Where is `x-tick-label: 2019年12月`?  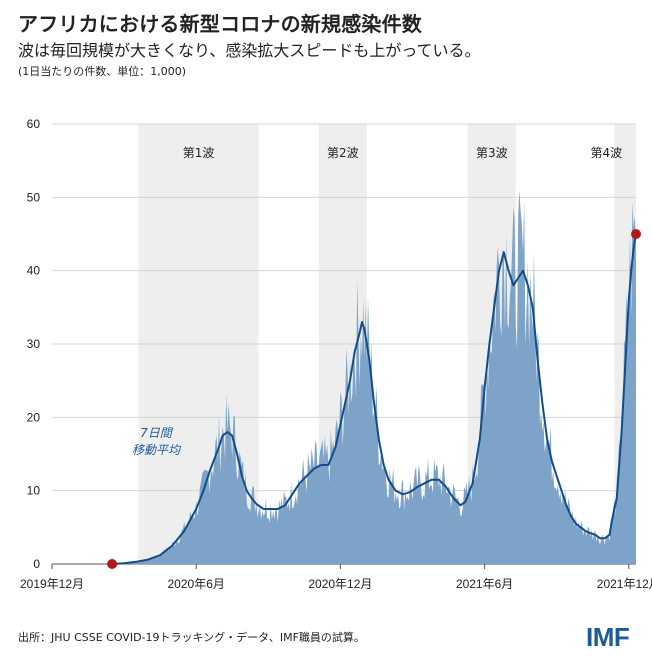
x-tick-label: 2019年12月 is located at coordinates (52, 584).